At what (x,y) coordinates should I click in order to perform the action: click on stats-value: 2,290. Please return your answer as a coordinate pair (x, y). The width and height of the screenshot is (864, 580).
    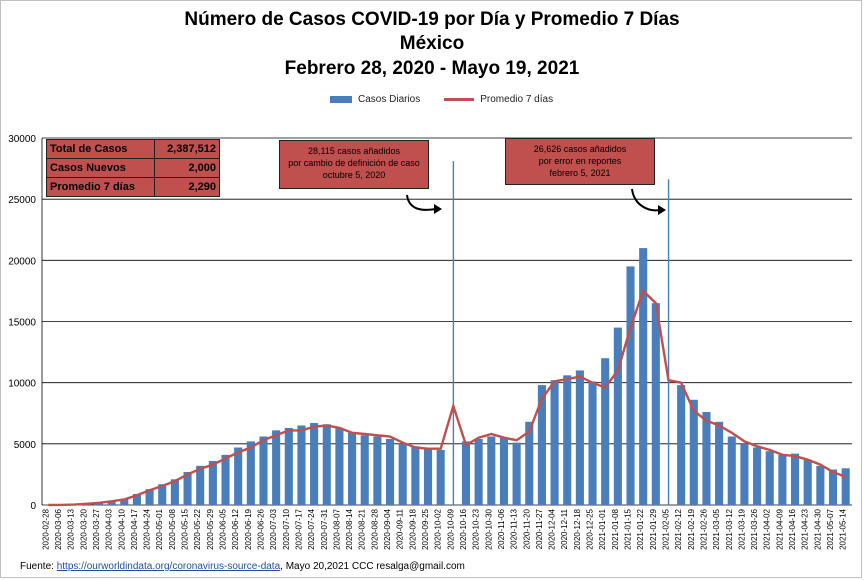
    Looking at the image, I should click on (187, 187).